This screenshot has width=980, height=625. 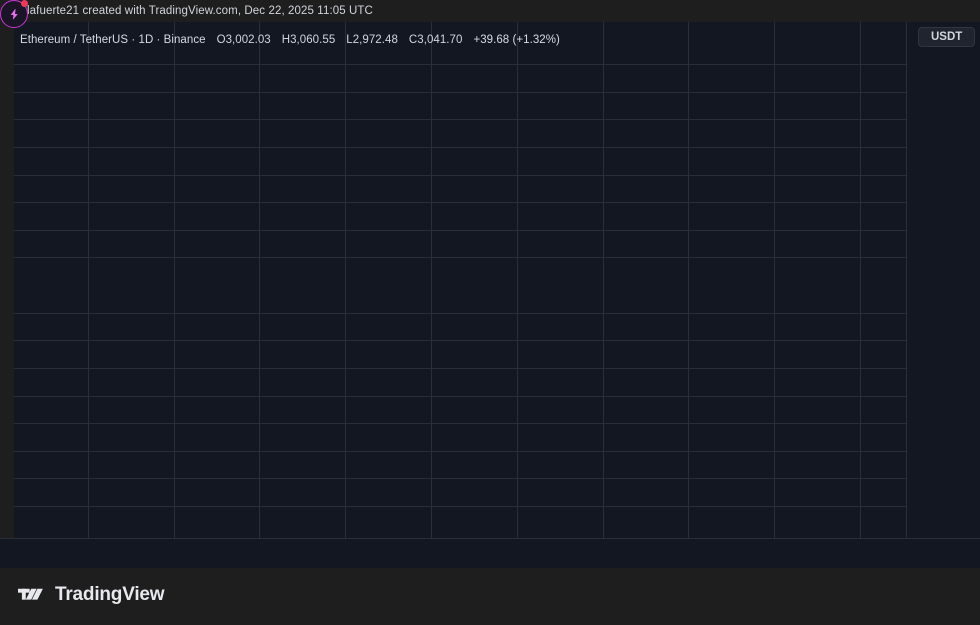 What do you see at coordinates (30, 594) in the screenshot?
I see `tradingview-mark-icon` at bounding box center [30, 594].